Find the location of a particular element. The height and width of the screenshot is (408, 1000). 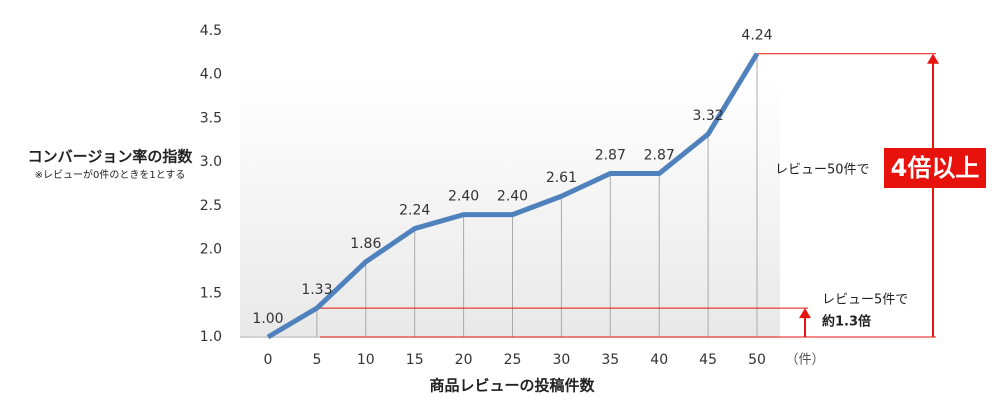

data-label: 1.00 is located at coordinates (267, 319).